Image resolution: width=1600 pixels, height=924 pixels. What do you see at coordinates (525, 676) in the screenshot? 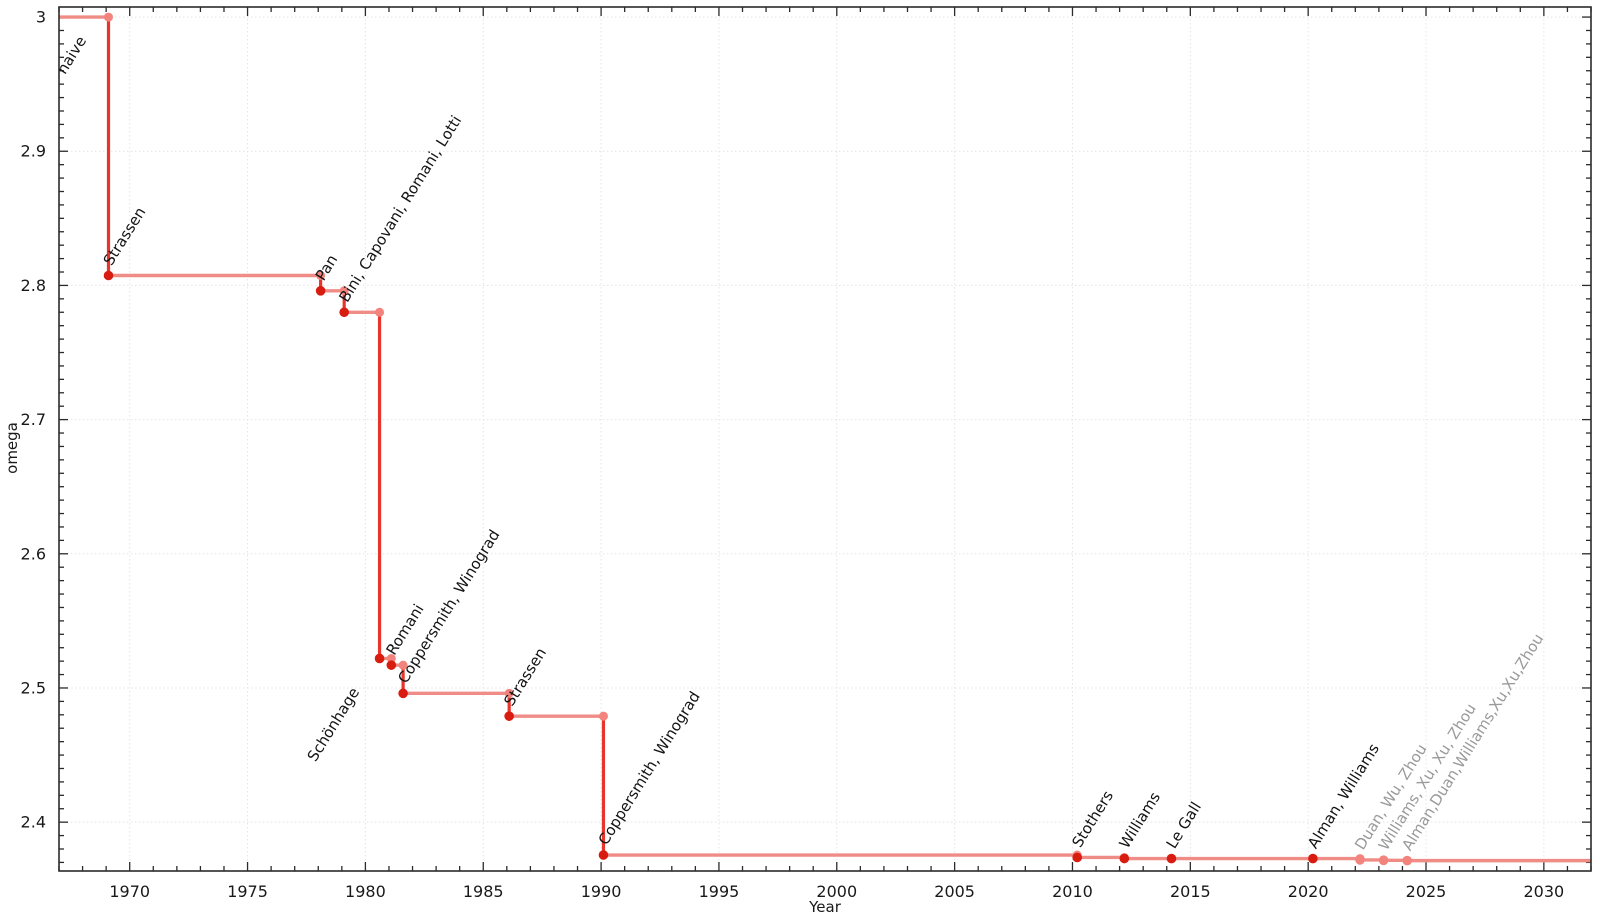
I see `event-label: Strassen` at bounding box center [525, 676].